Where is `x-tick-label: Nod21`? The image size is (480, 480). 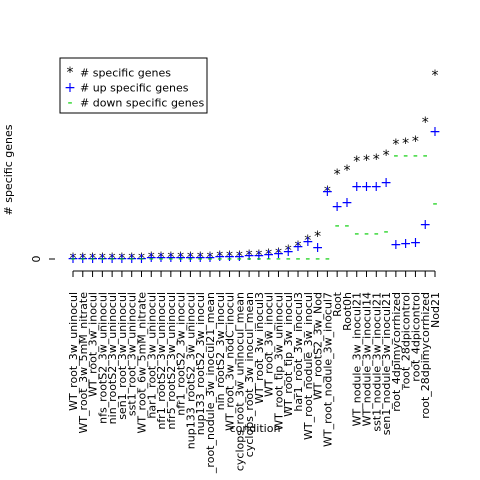
x-tick-label: Nod21 is located at coordinates (435, 310).